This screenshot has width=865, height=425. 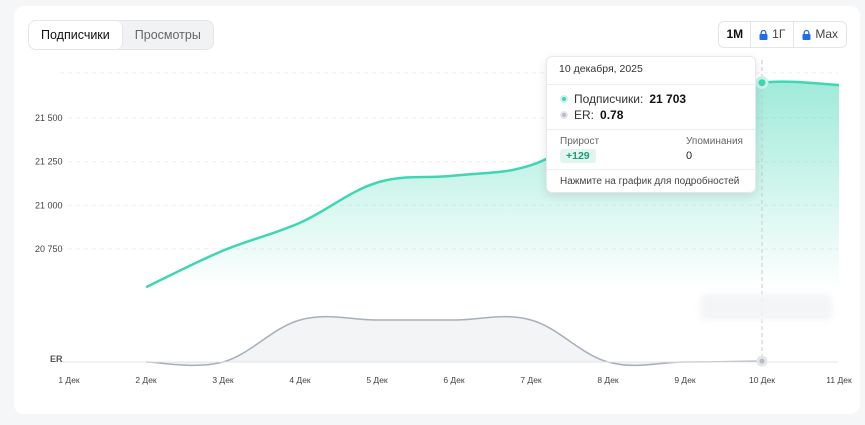 I want to click on tooltip-er-row: ER: 0.78, so click(x=591, y=115).